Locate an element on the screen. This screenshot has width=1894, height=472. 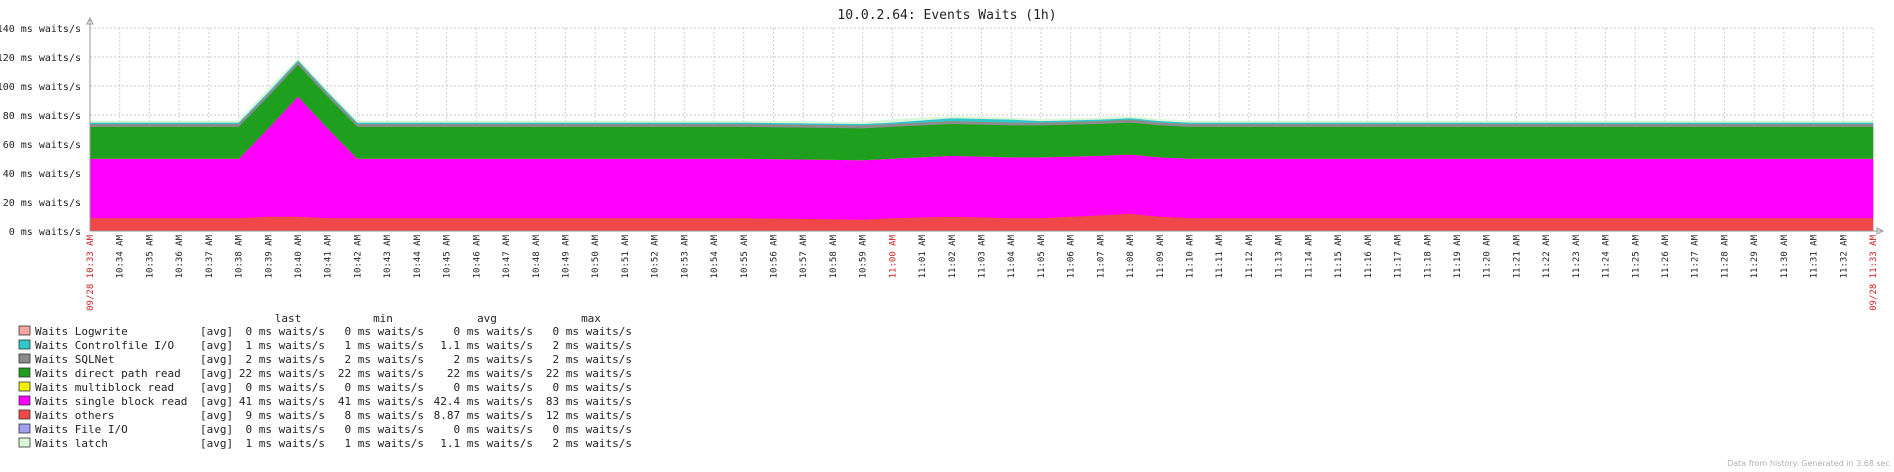
x-tick-label: 10:39 AM is located at coordinates (269, 256).